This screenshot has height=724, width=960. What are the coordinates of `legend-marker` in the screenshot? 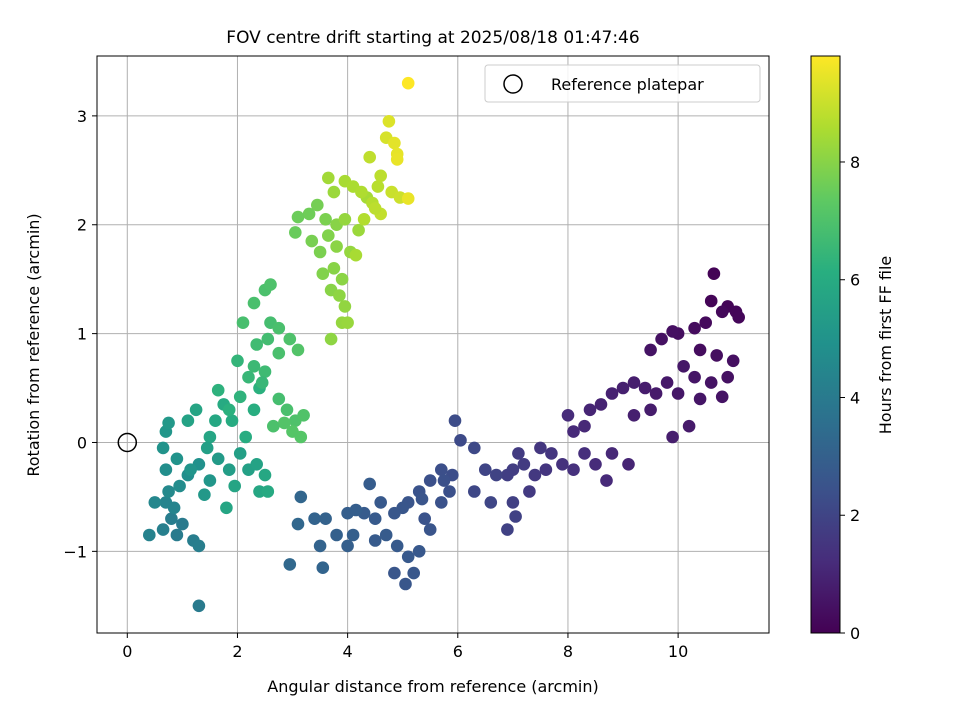 It's located at (513, 84).